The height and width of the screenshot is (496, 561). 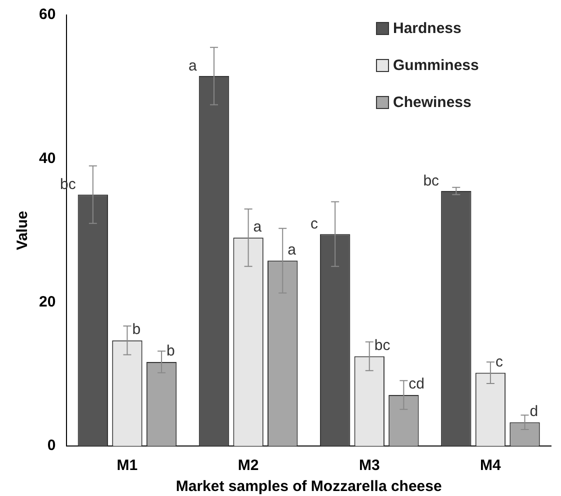 I want to click on y-tick-label: 60, so click(x=47, y=15).